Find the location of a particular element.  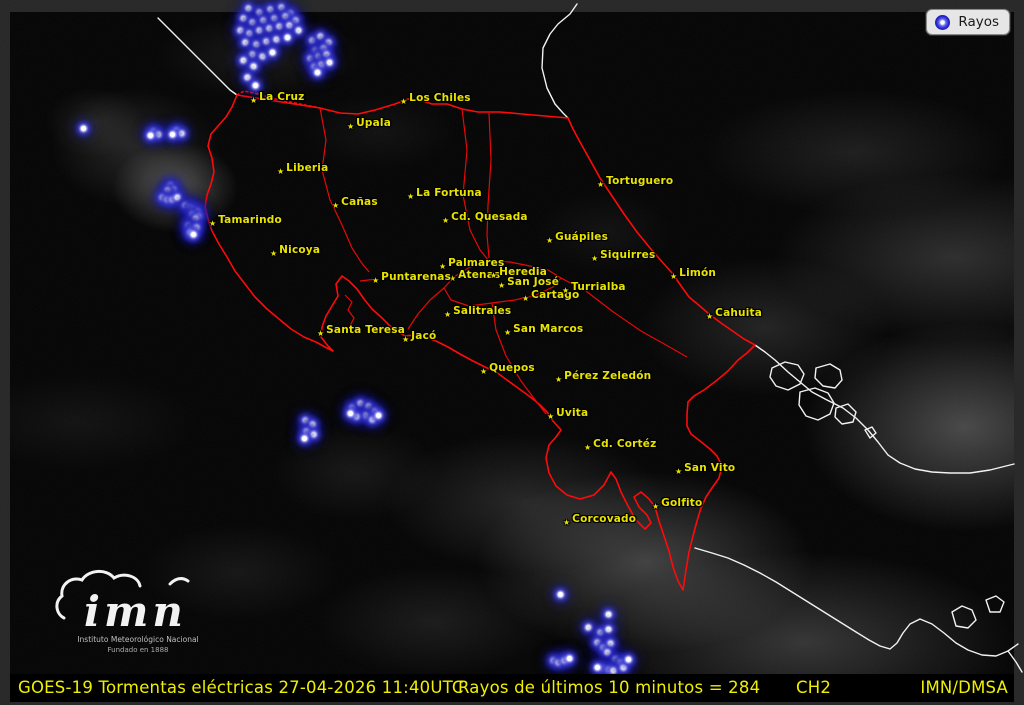

legend-rayos: Rayos is located at coordinates (968, 22).